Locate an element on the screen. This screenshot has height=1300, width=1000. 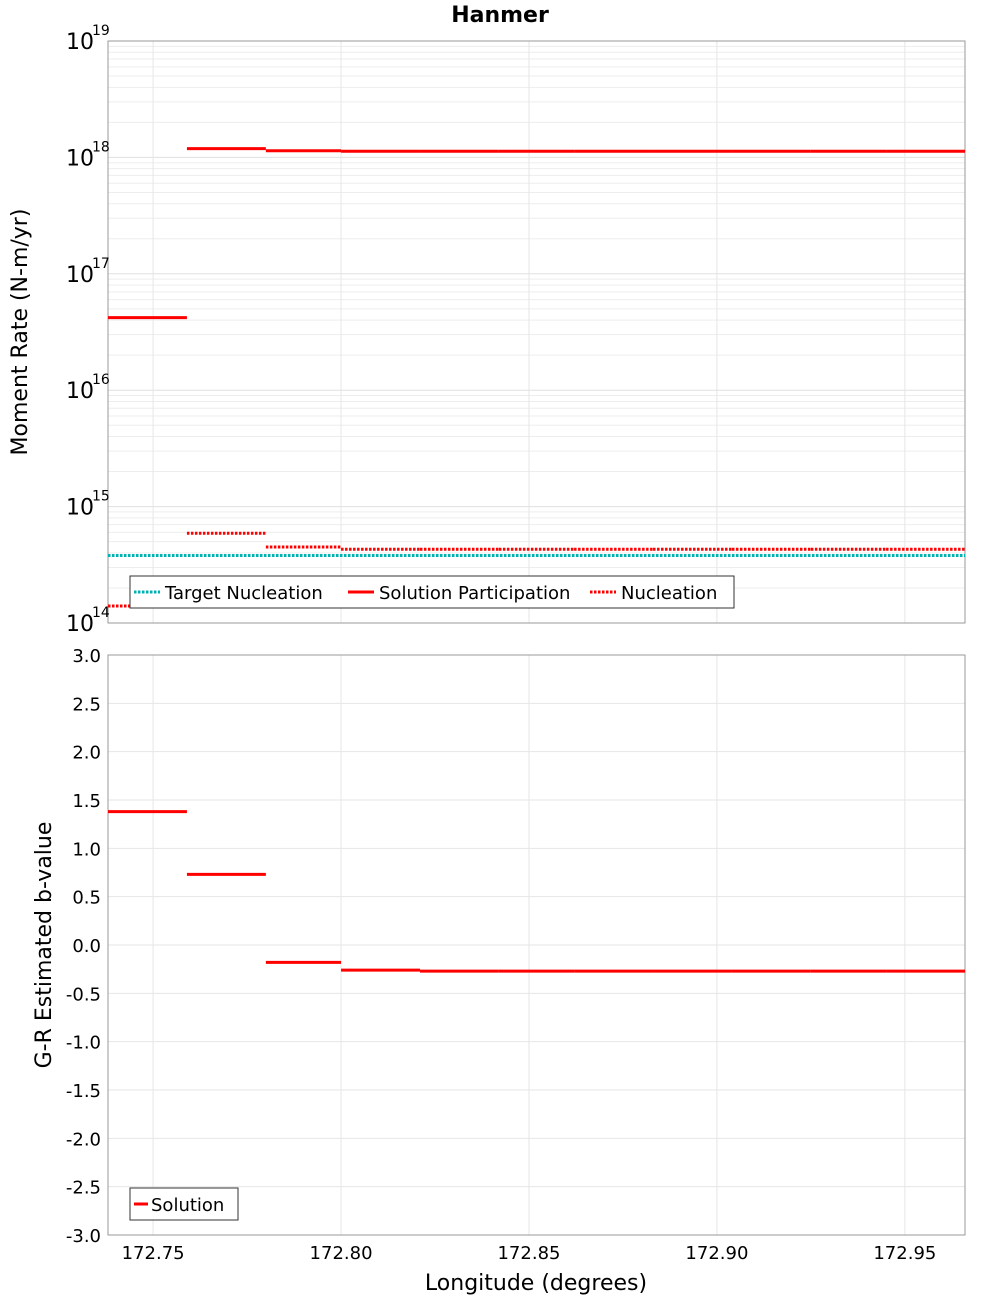
moment-rate-legend-label: Solution Participation is located at coordinates (474, 593).